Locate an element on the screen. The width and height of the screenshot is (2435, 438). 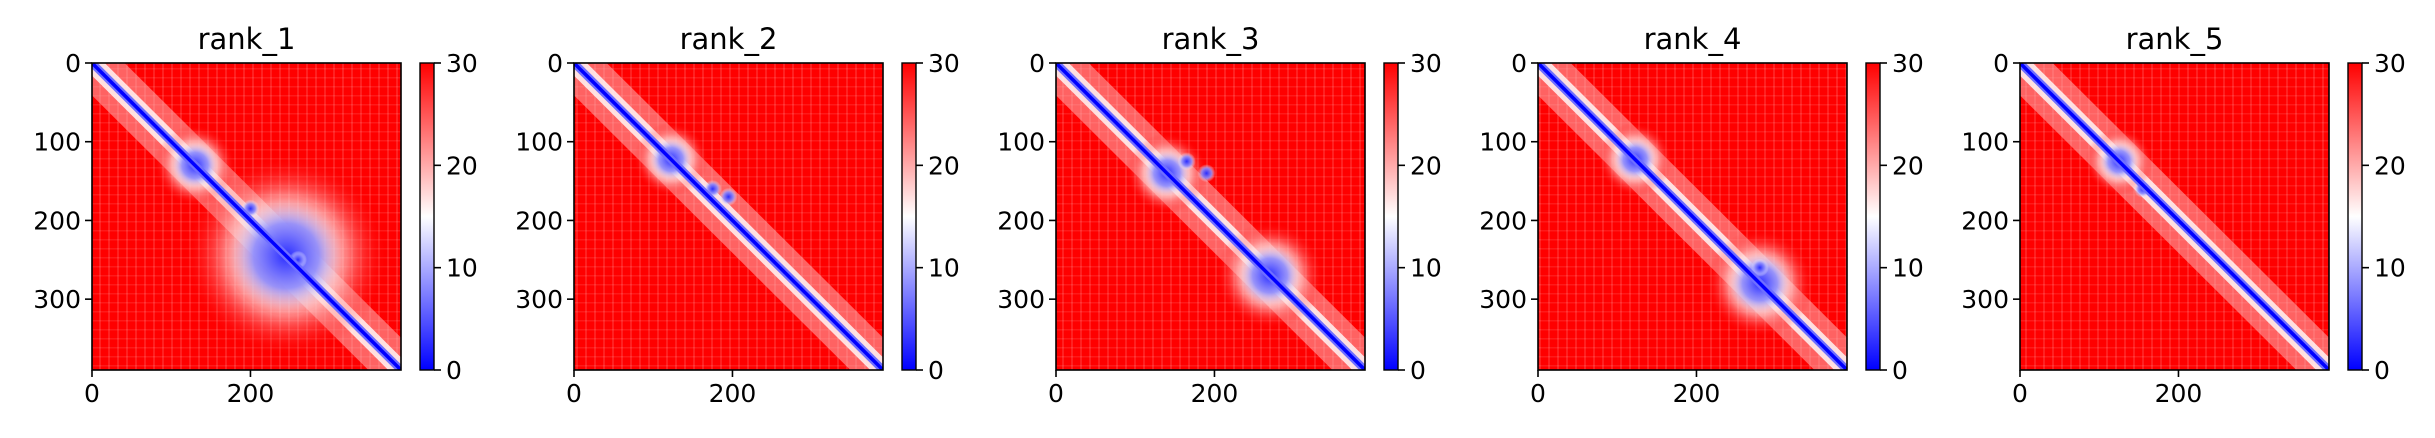
panel-title: rank_5 is located at coordinates (2175, 39).